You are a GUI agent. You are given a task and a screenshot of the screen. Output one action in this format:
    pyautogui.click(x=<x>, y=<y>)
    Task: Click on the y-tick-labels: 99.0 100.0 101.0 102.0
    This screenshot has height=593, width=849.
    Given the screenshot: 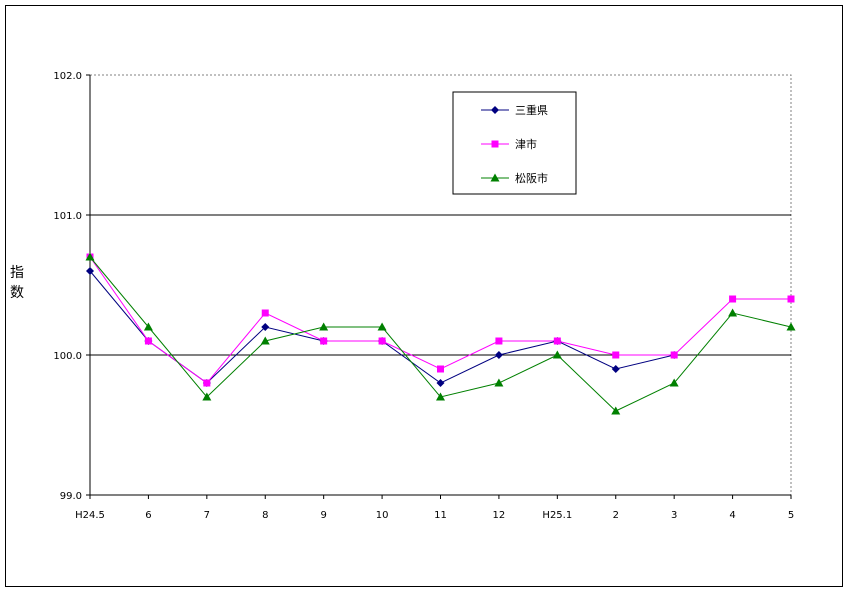 What is the action you would take?
    pyautogui.click(x=71, y=286)
    